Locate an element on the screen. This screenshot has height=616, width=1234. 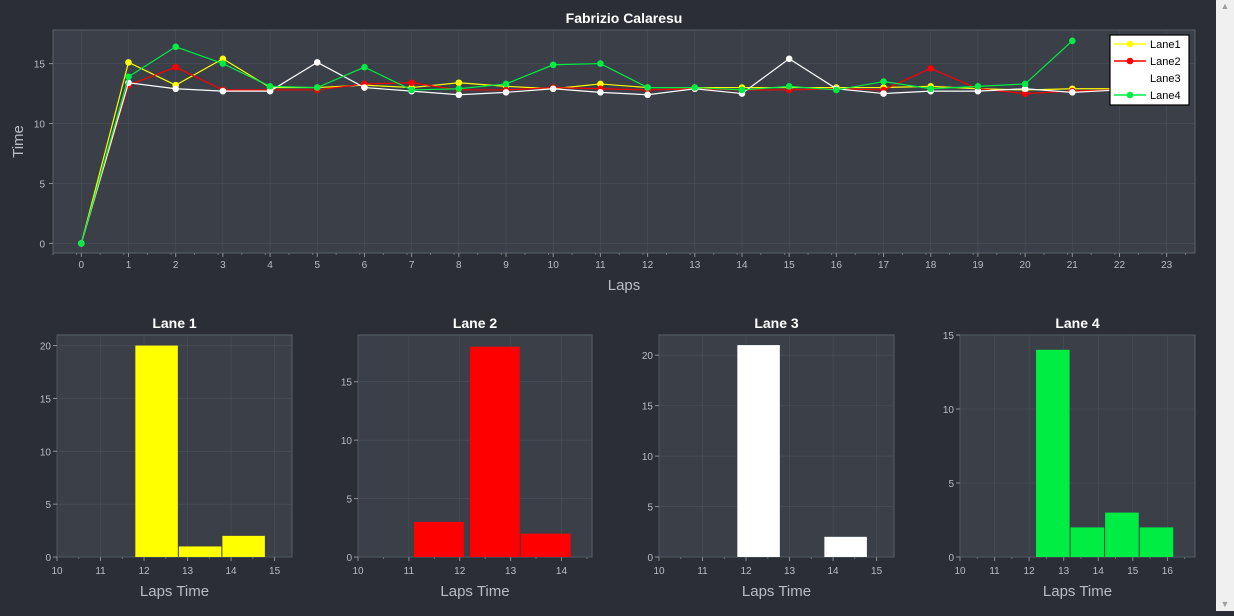
scroll-up-icon: ▲ is located at coordinates (1225, 6).